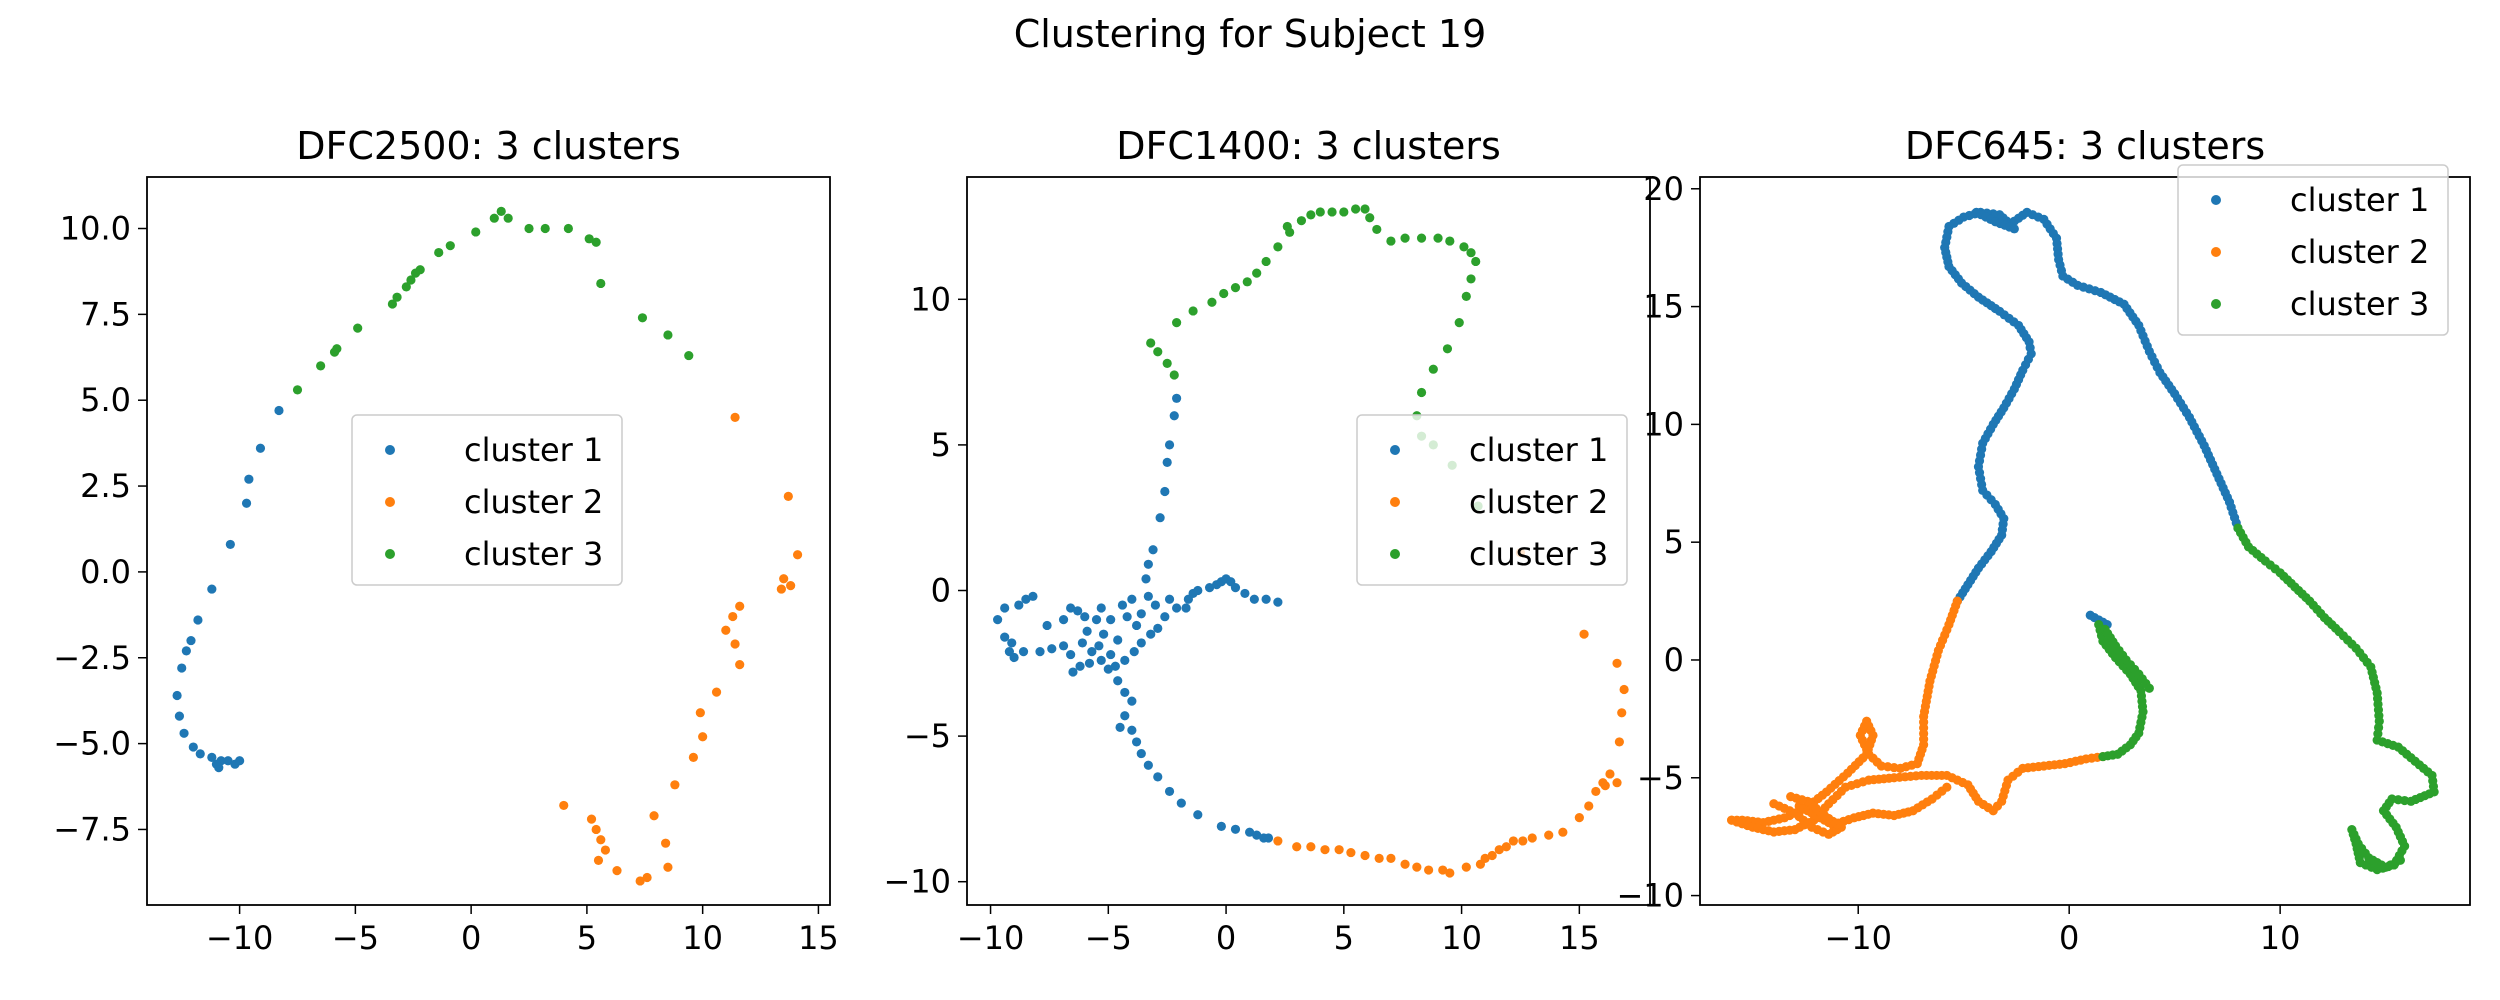 This screenshot has width=2500, height=1000. I want to click on y-tick-label: 10.0, so click(95, 229).